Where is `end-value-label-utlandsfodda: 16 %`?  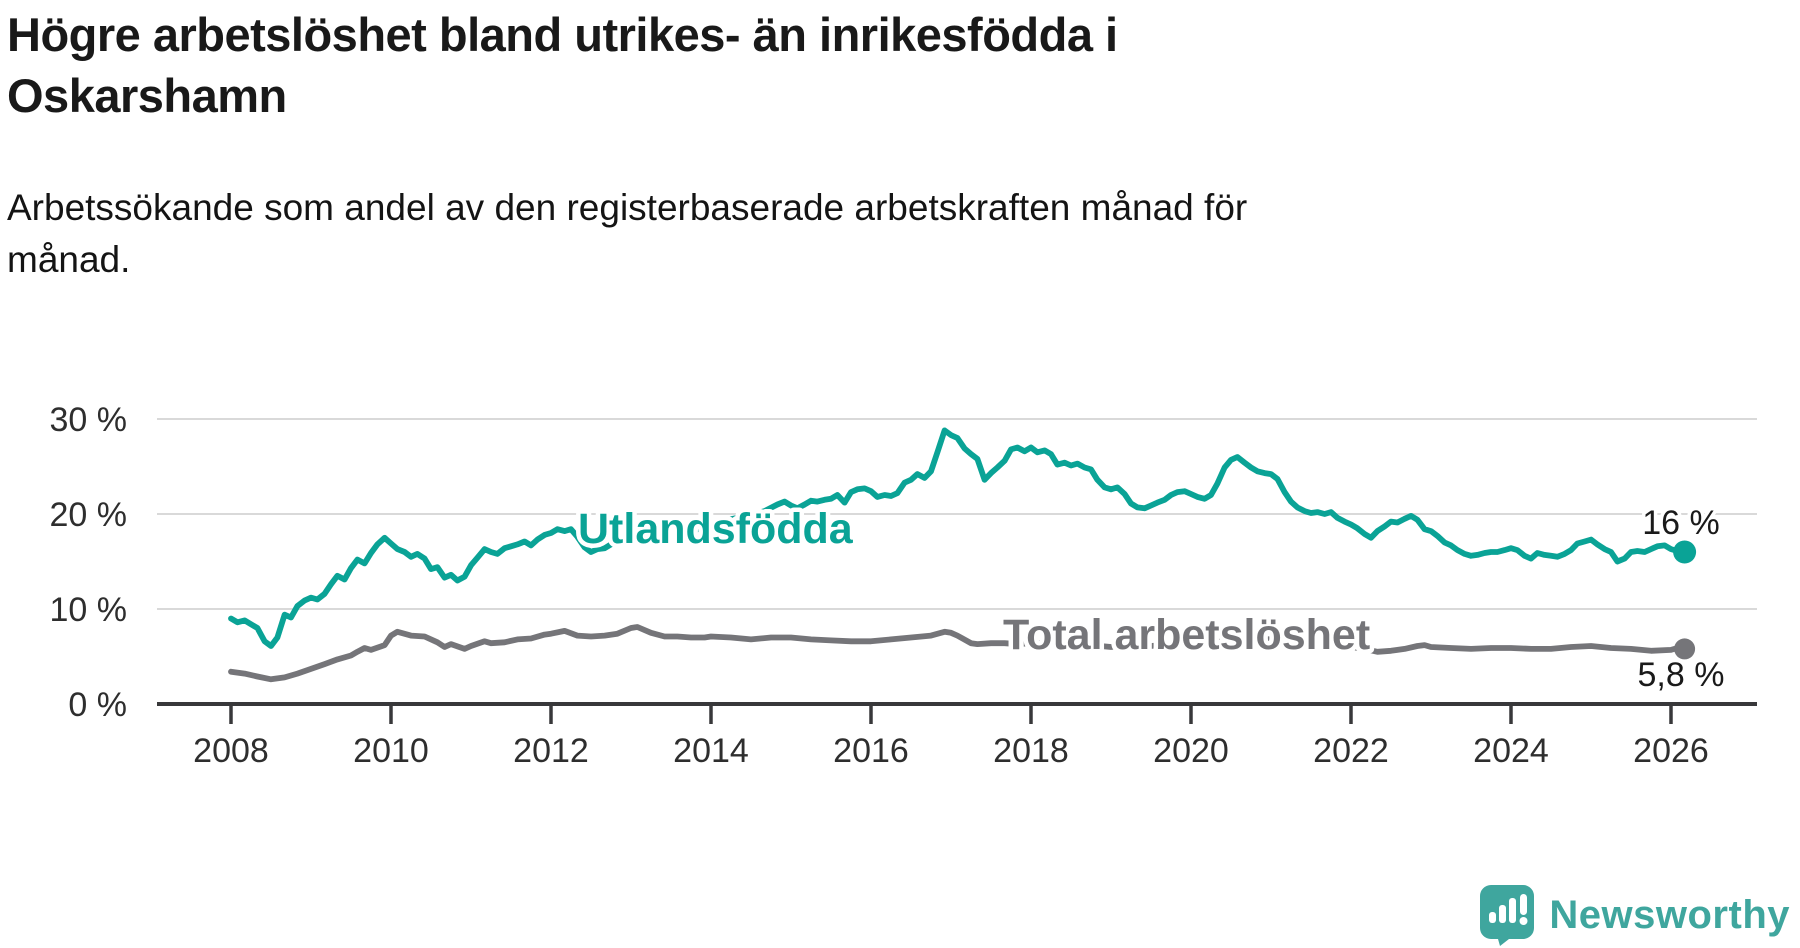 end-value-label-utlandsfodda: 16 % is located at coordinates (1681, 523).